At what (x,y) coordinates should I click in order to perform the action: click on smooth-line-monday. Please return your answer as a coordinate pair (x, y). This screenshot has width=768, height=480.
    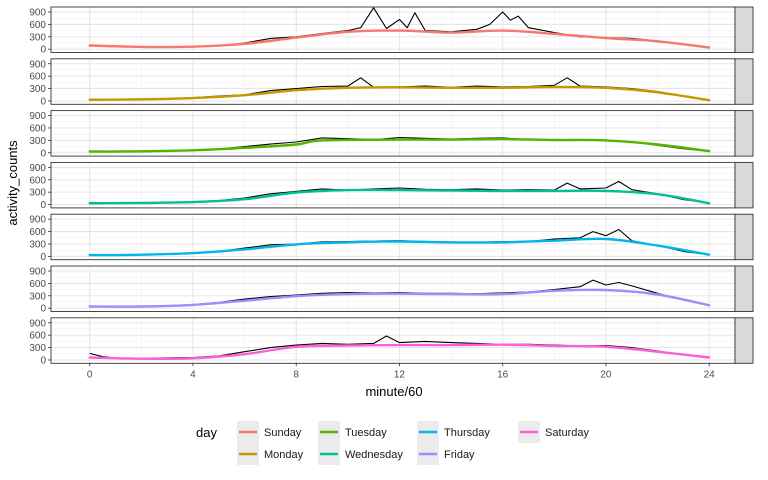
    Looking at the image, I should click on (399, 93).